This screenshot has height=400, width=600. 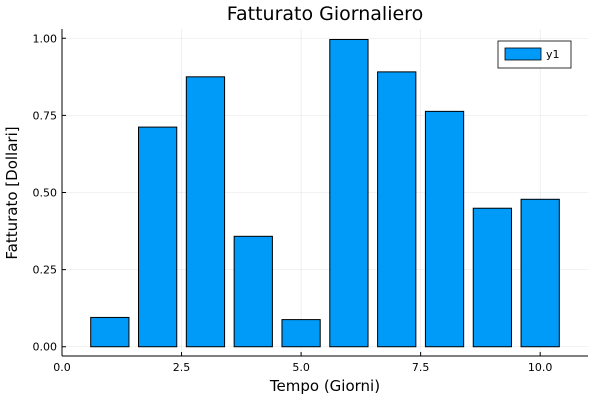 I want to click on x-tick-label: 5.0, so click(x=301, y=367).